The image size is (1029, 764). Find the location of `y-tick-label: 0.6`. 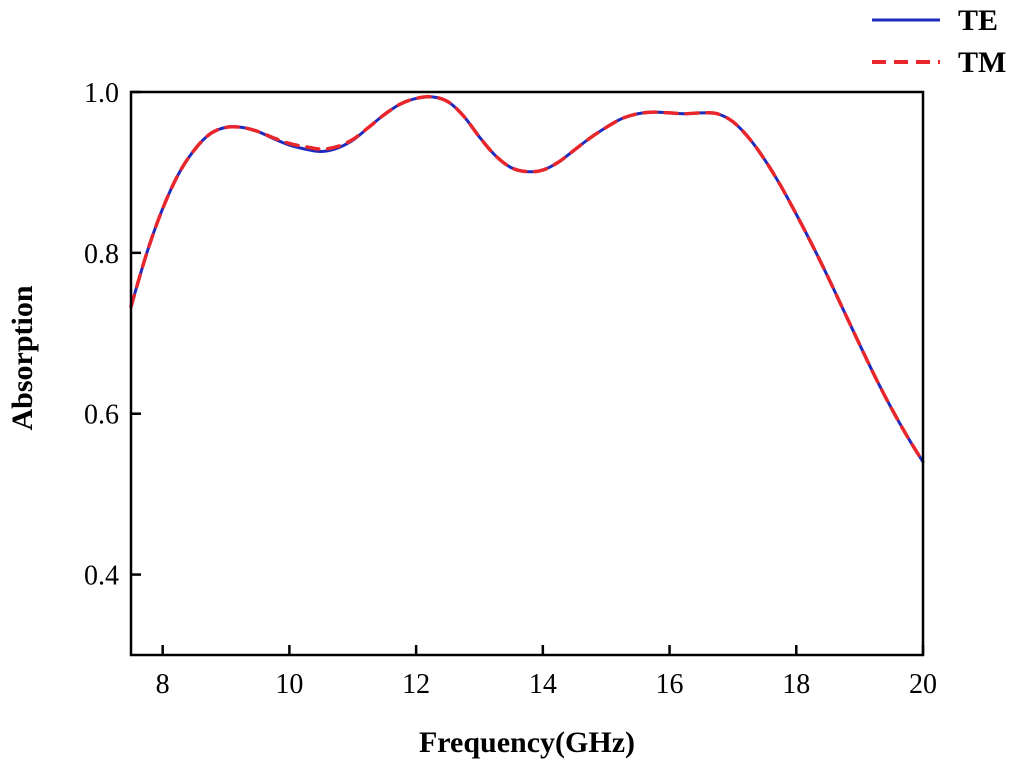

y-tick-label: 0.6 is located at coordinates (101, 415).